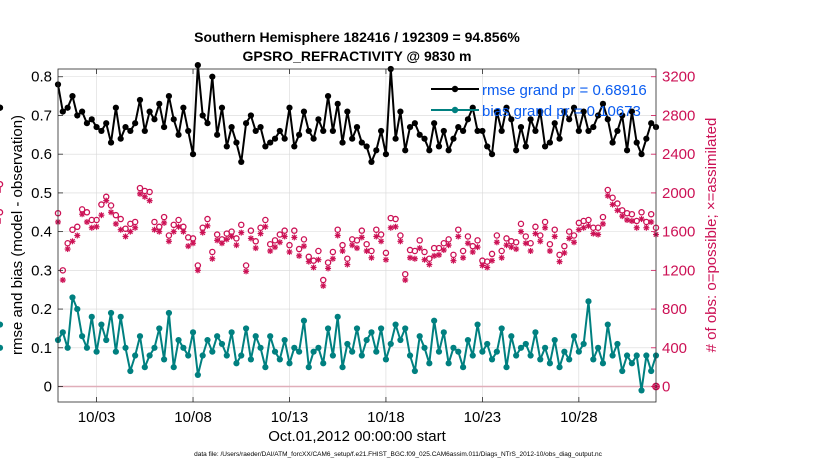  Describe the element at coordinates (666, 387) in the screenshot. I see `y-right-tick-label: 0` at that location.